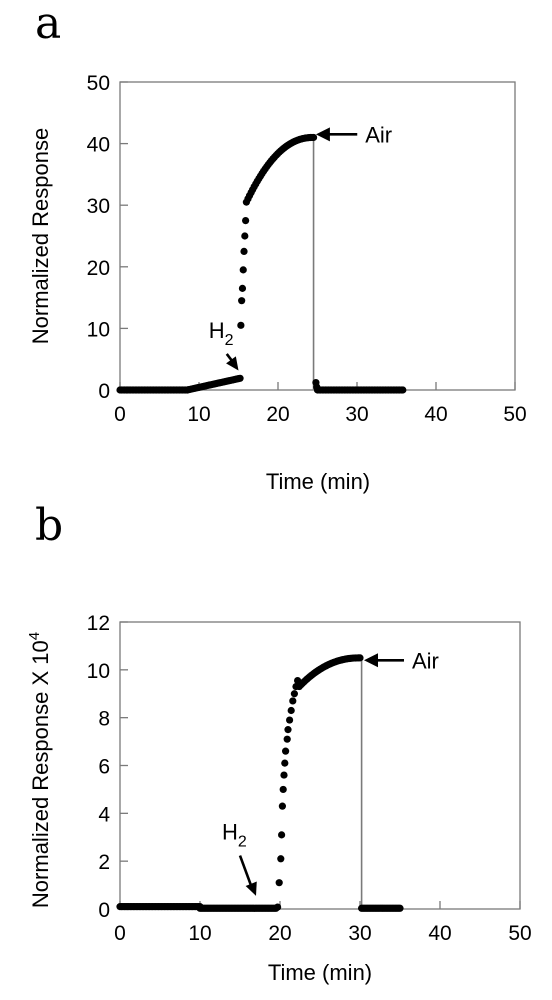 Image resolution: width=552 pixels, height=1000 pixels. I want to click on x-tick-label-a-3: 30, so click(356, 414).